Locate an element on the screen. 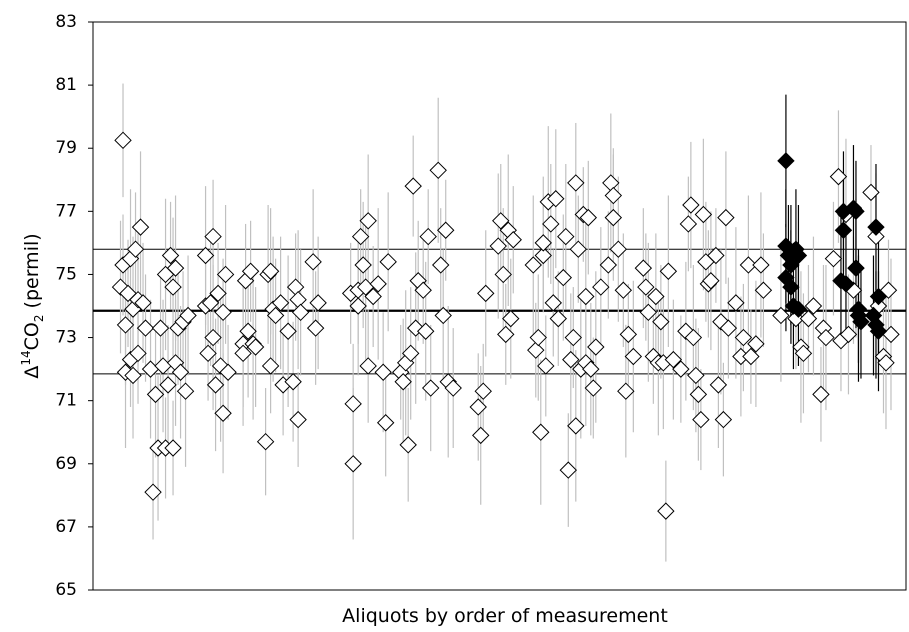 Image resolution: width=909 pixels, height=632 pixels. y-tick-label: 65 is located at coordinates (66, 590).